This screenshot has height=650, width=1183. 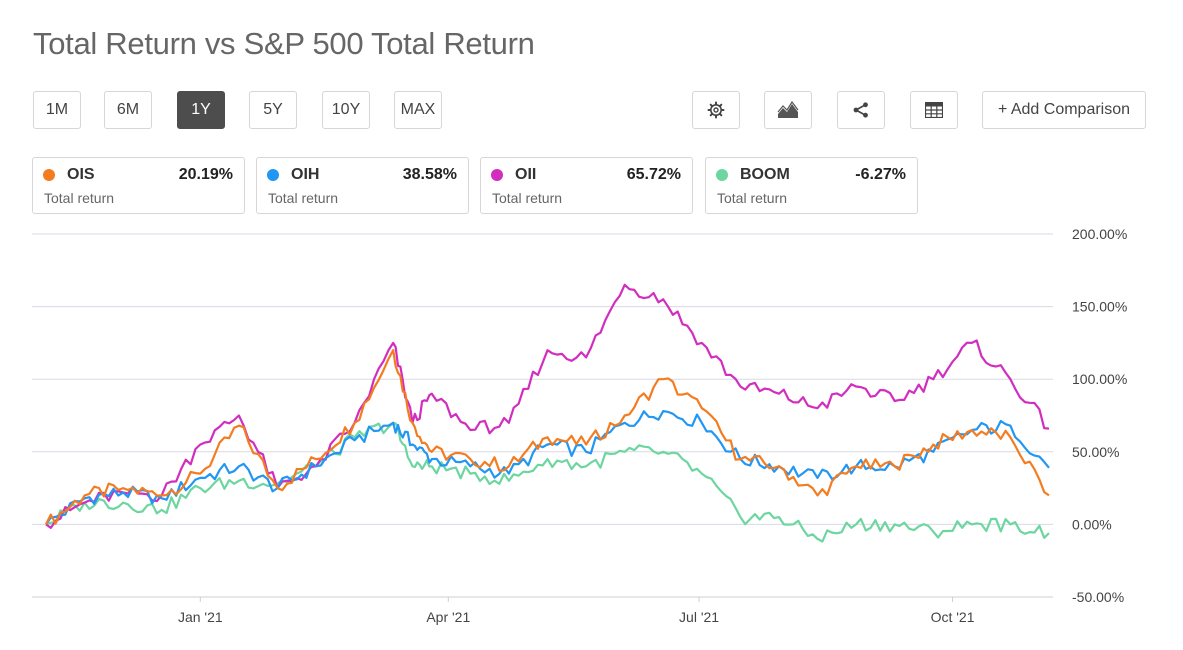 What do you see at coordinates (586, 185) in the screenshot?
I see `legend-card-oii: OII 65.72% Total return` at bounding box center [586, 185].